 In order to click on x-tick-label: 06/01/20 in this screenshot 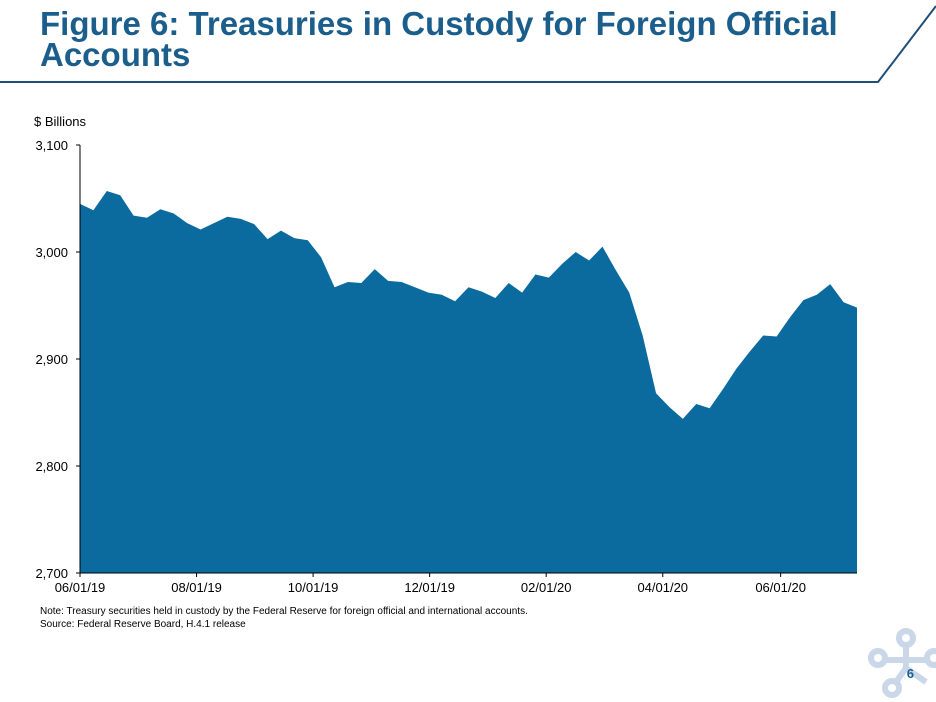, I will do `click(780, 587)`.